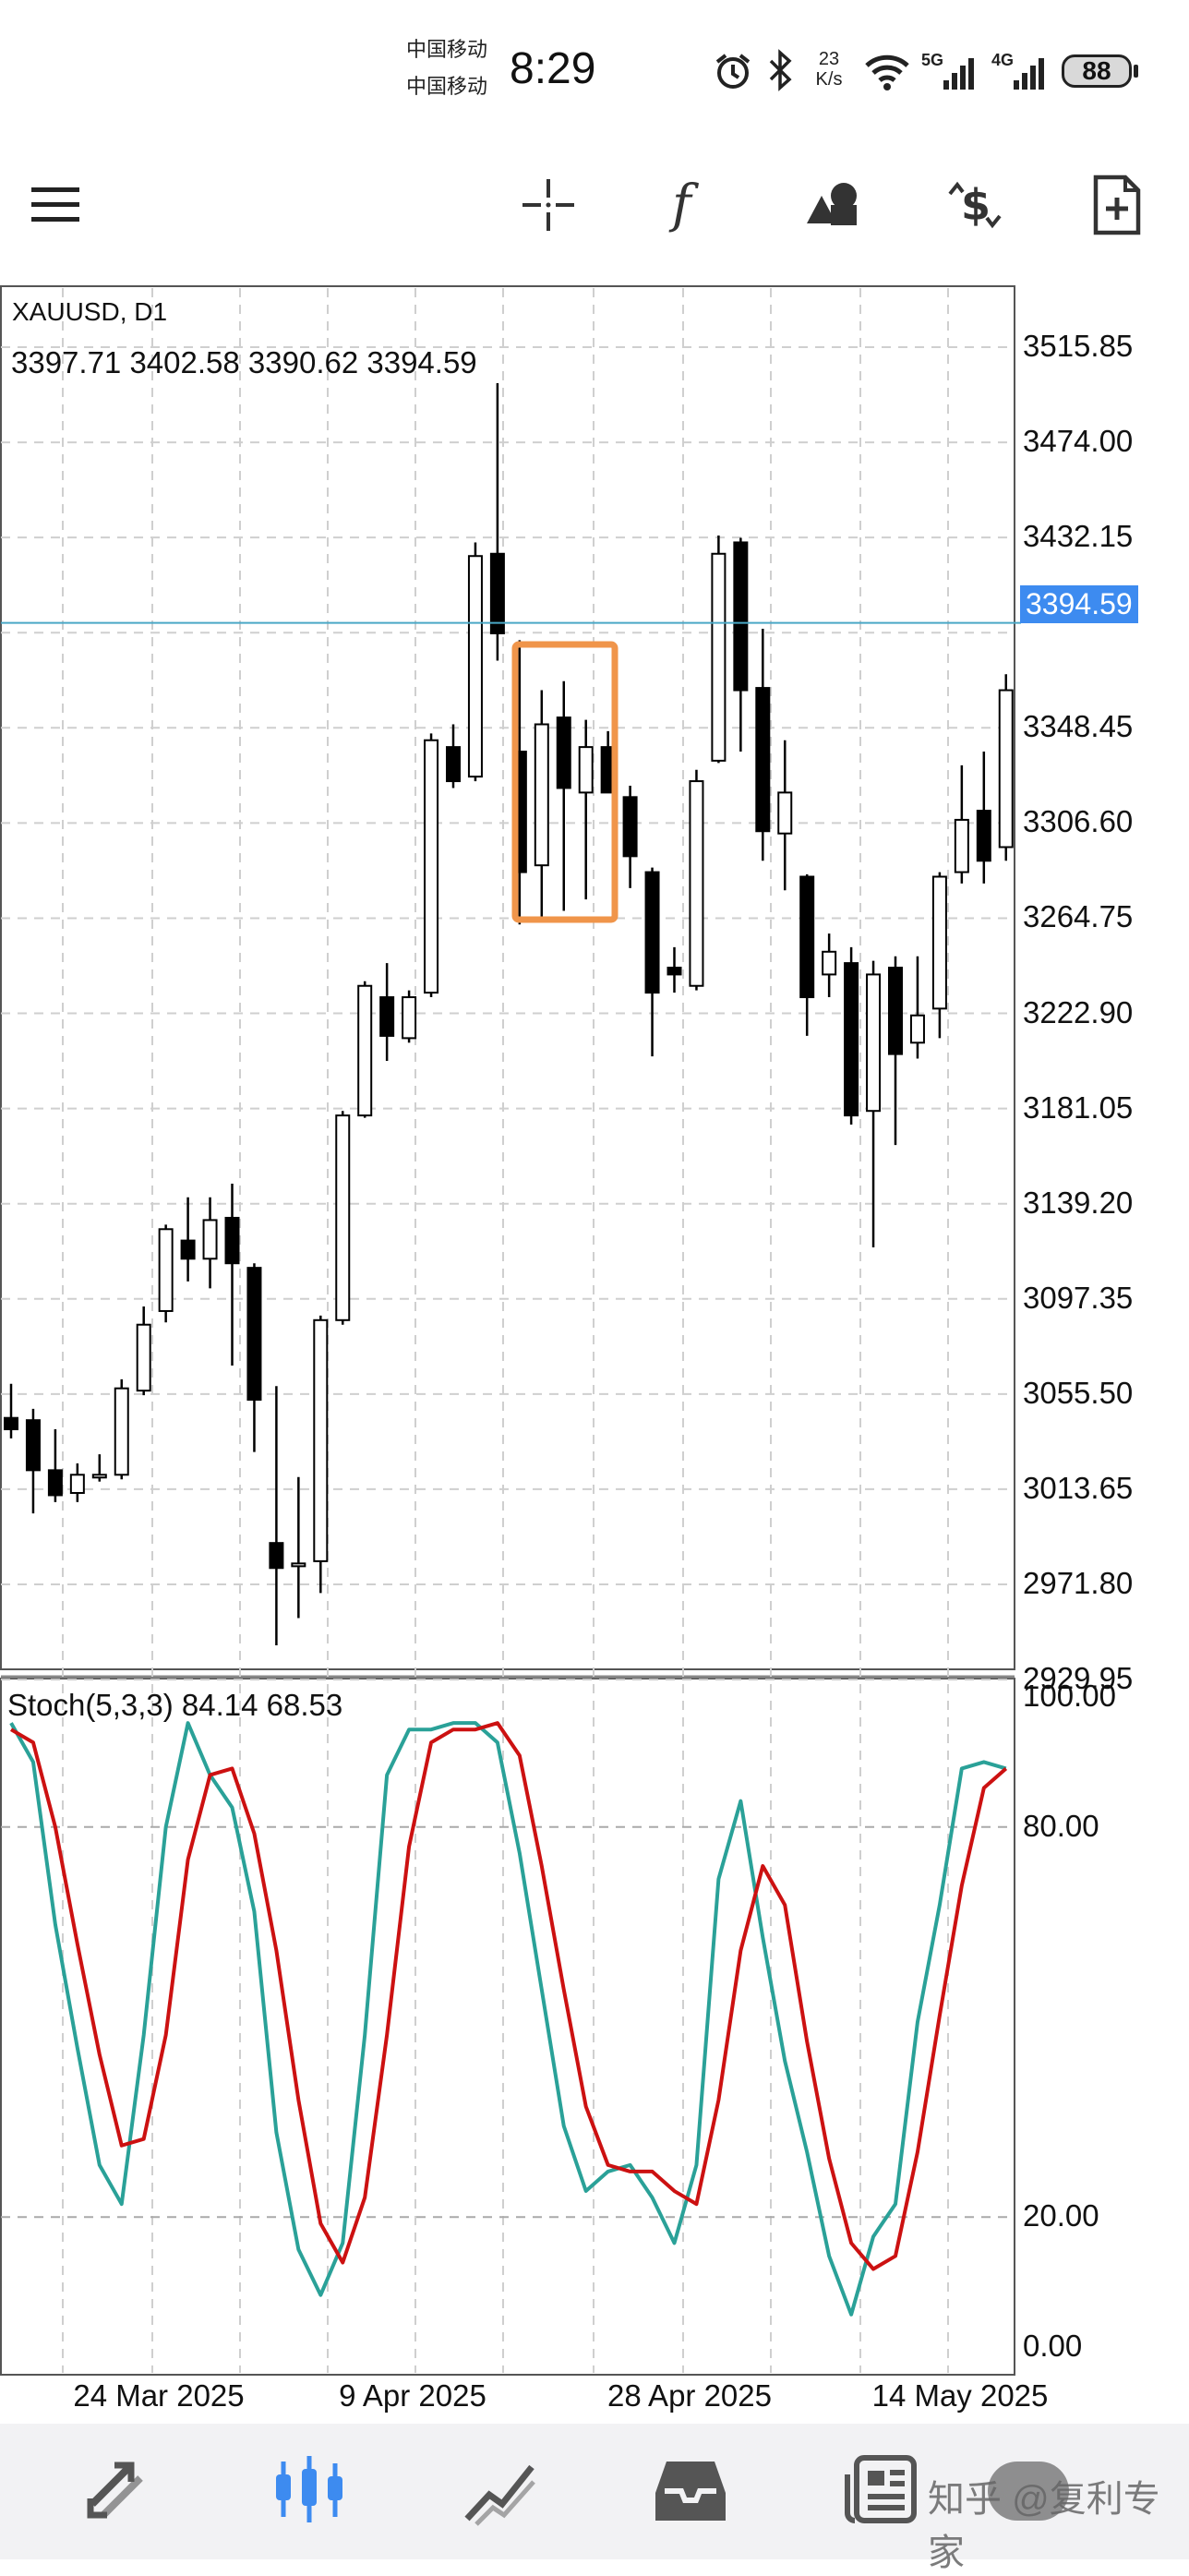 The image size is (1189, 2576). I want to click on date-axis-label: 24 Mar 2025, so click(159, 2395).